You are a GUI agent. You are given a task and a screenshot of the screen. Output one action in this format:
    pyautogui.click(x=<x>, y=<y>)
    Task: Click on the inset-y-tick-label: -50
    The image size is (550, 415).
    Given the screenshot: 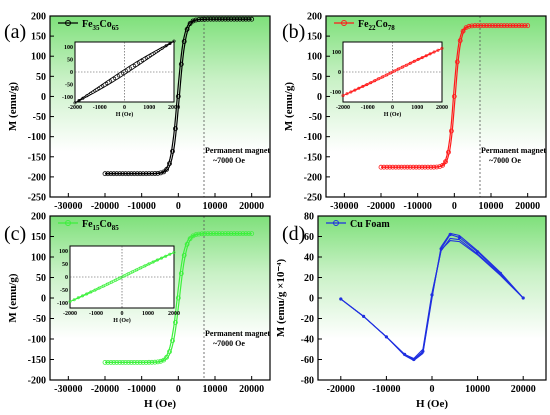 What is the action you would take?
    pyautogui.click(x=64, y=291)
    